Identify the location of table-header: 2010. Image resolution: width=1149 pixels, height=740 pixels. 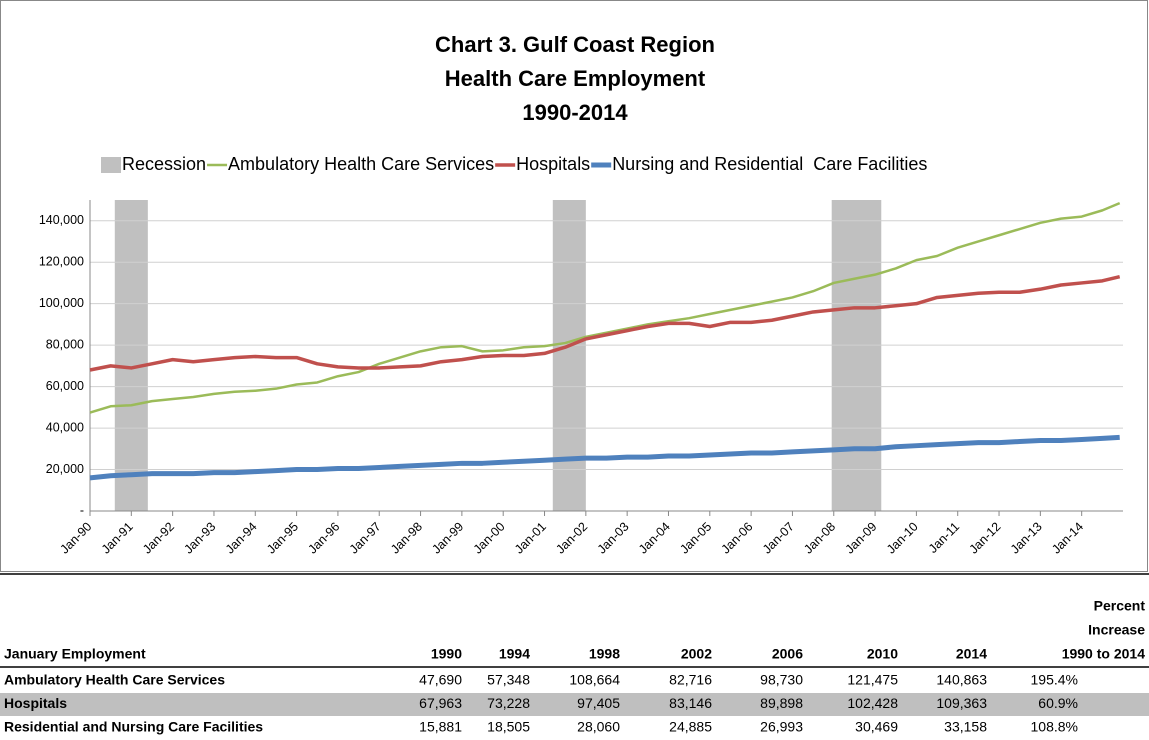
(882, 654).